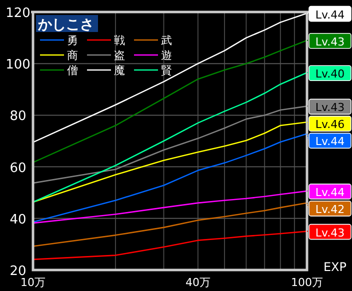 This screenshot has height=291, width=352. Describe the element at coordinates (72, 40) in the screenshot. I see `legend-label: 勇` at that location.